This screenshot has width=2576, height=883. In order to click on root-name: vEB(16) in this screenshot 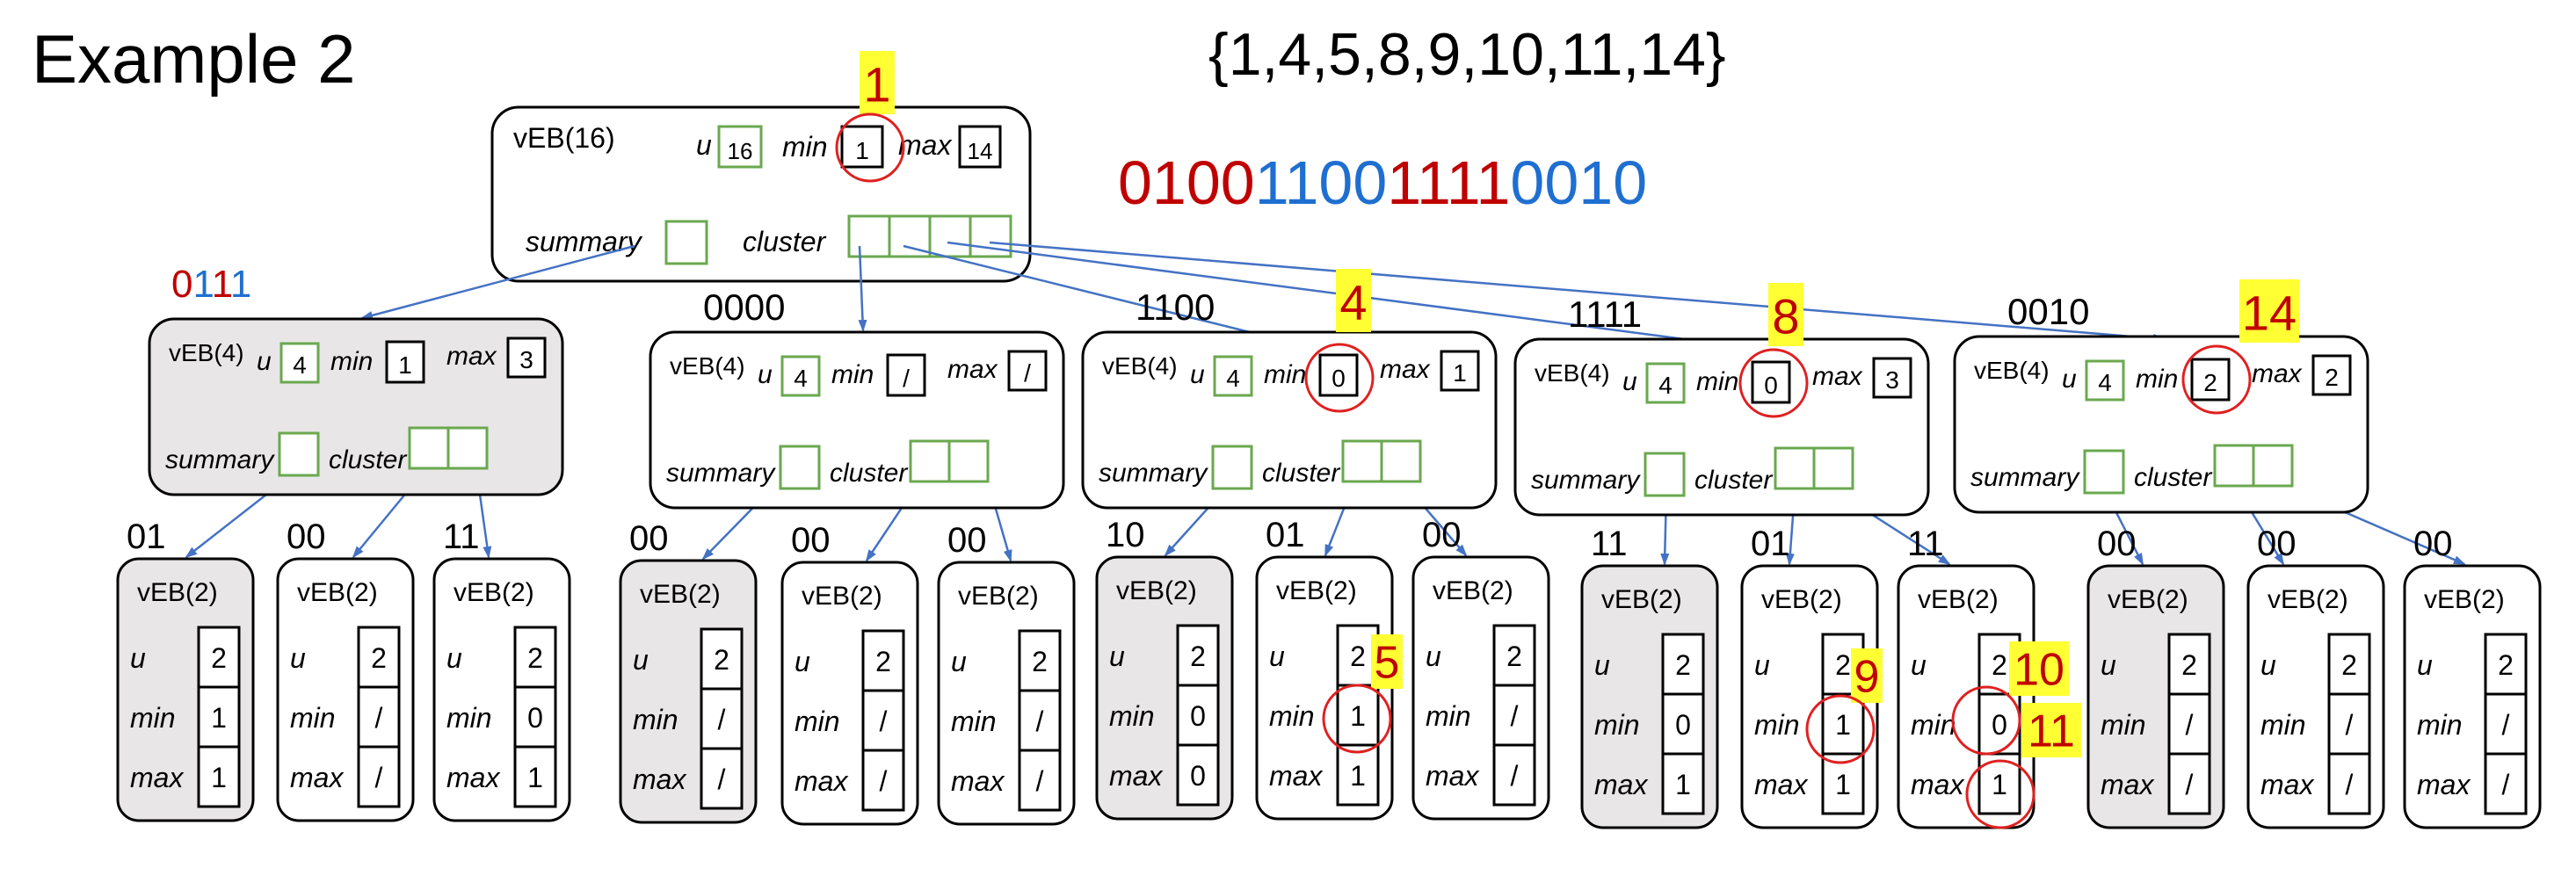, I will do `click(564, 138)`.